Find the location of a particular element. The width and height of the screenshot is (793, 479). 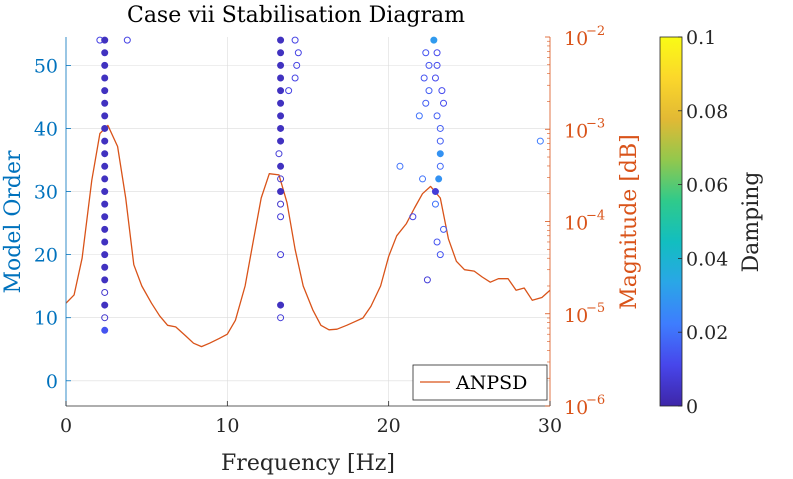

right-tick-label-exp: −5 is located at coordinates (595, 308).